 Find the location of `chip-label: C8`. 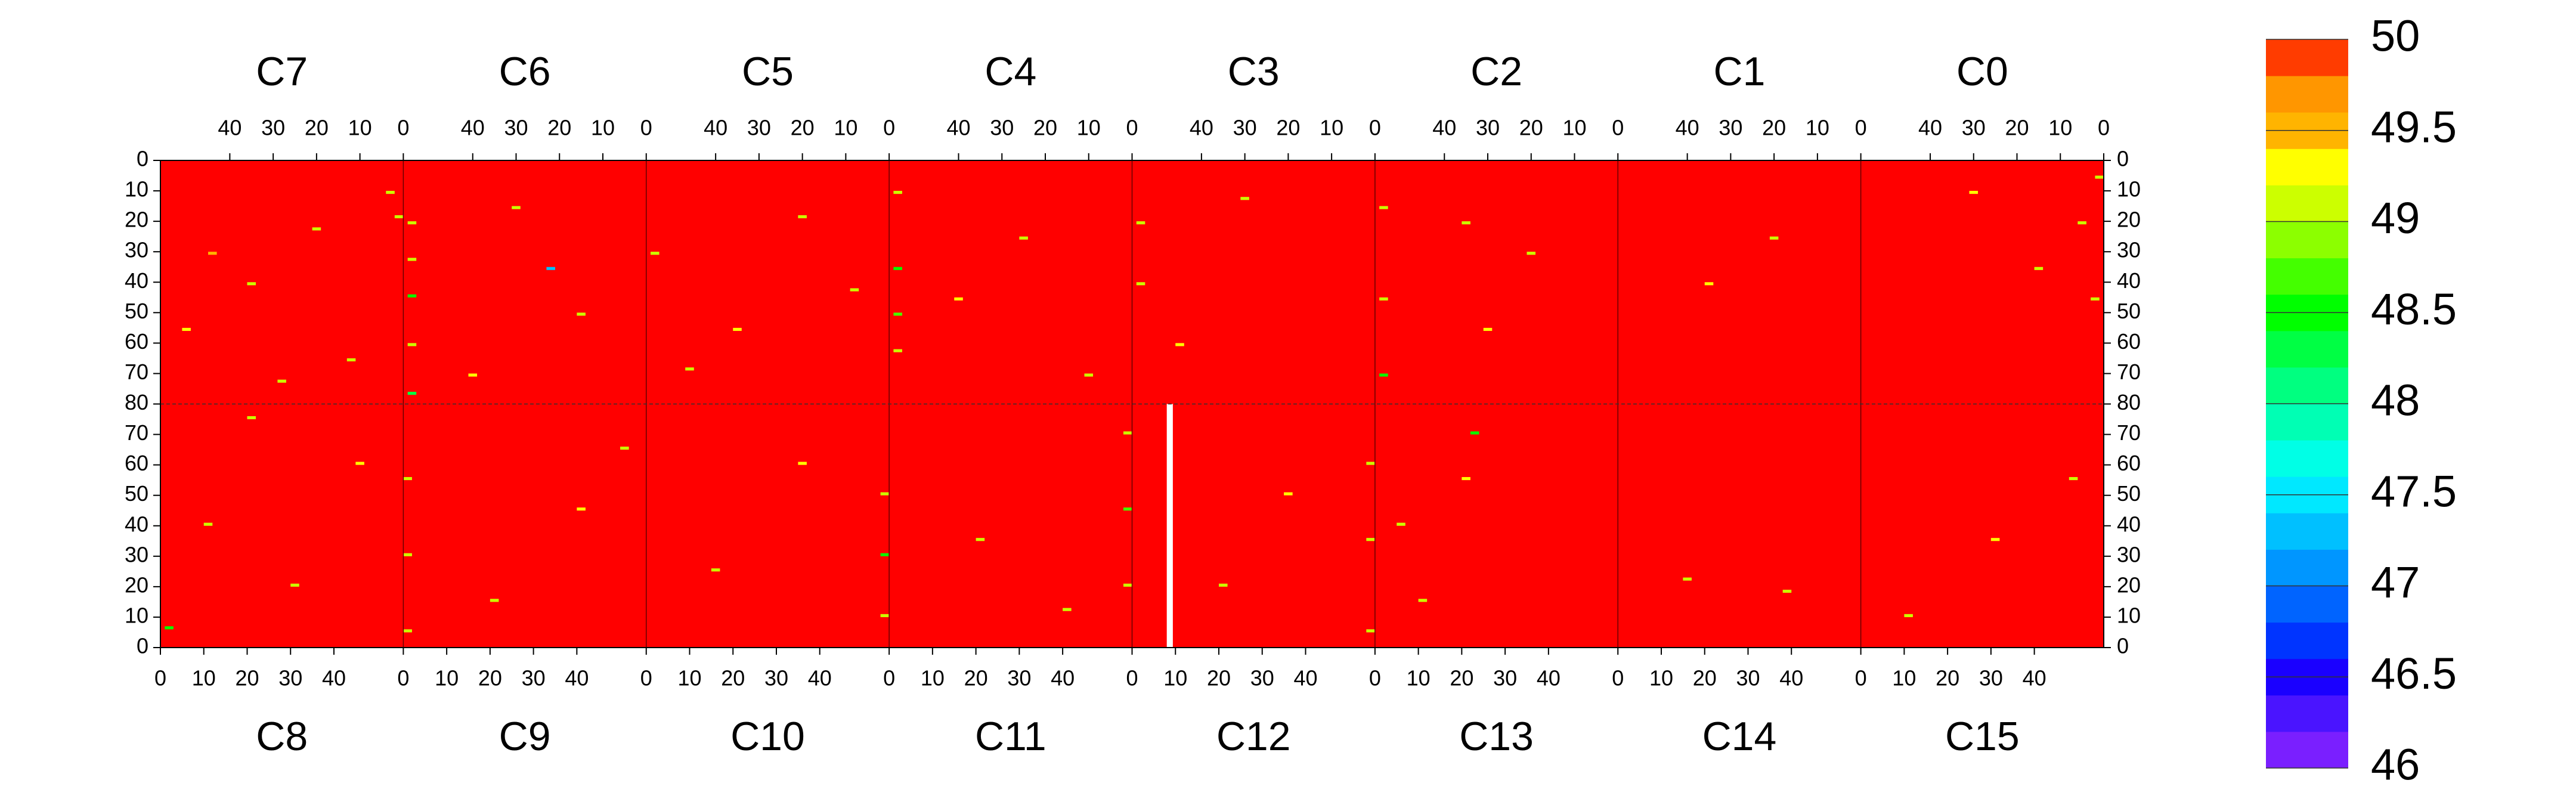

chip-label: C8 is located at coordinates (282, 737).